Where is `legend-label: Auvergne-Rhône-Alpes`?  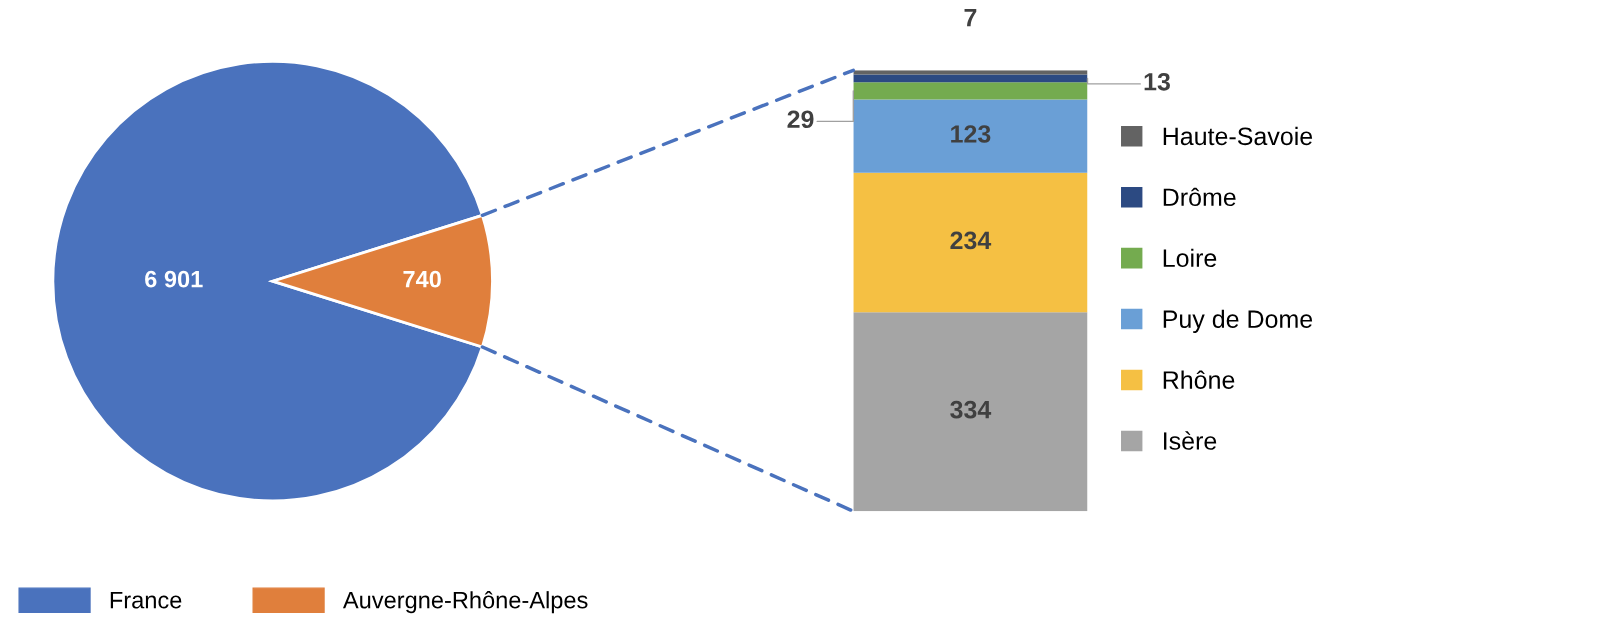 legend-label: Auvergne-Rhône-Alpes is located at coordinates (465, 602).